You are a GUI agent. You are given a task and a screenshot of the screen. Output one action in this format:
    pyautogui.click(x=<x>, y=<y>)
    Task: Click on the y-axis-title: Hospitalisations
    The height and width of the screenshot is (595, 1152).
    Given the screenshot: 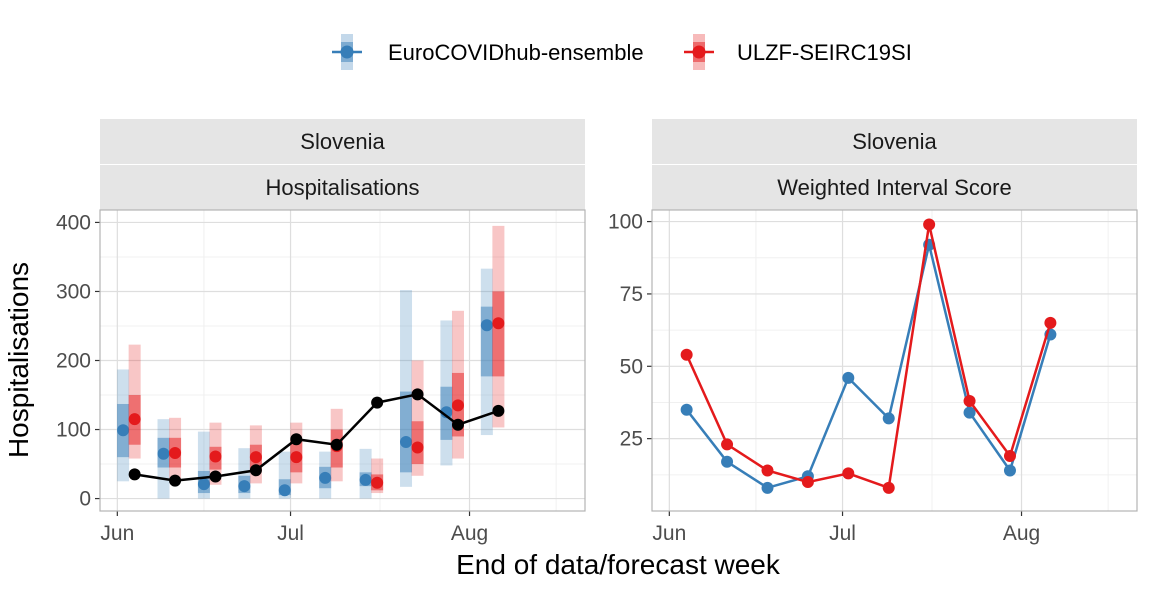 What is the action you would take?
    pyautogui.click(x=18, y=360)
    